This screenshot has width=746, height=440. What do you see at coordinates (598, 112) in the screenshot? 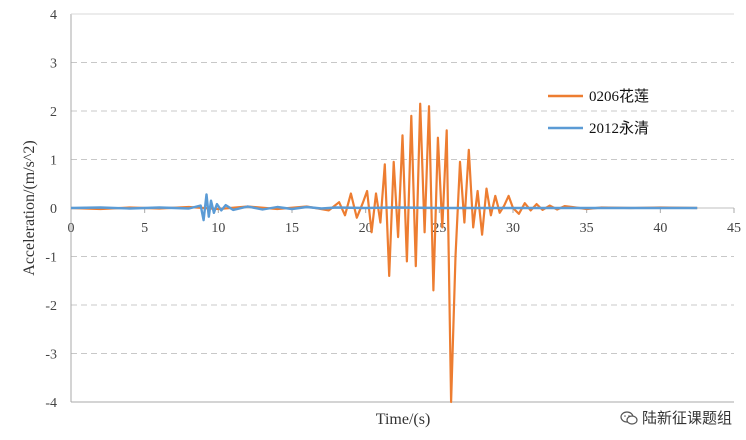
I see `legend: 0206花莲 2012永清` at bounding box center [598, 112].